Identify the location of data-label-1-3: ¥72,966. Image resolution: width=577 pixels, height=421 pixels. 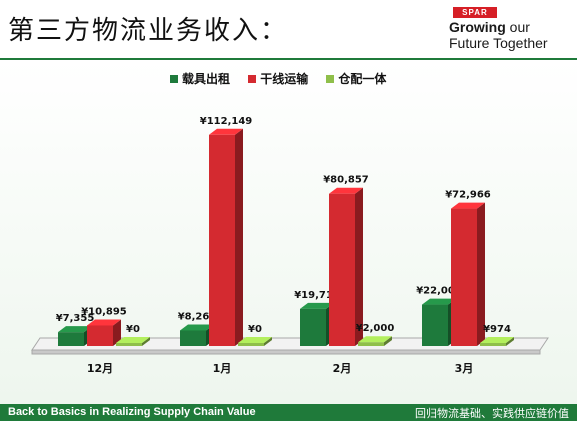
(468, 195).